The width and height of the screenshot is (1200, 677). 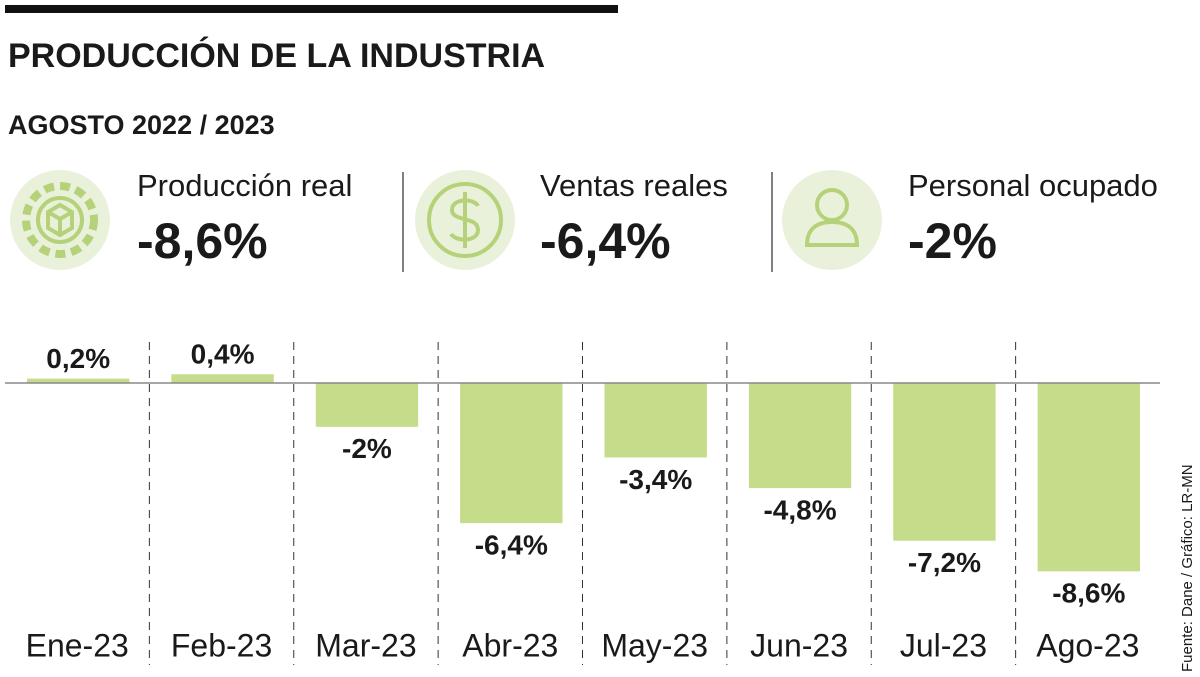 What do you see at coordinates (221, 645) in the screenshot?
I see `x-tick-label: Feb-23` at bounding box center [221, 645].